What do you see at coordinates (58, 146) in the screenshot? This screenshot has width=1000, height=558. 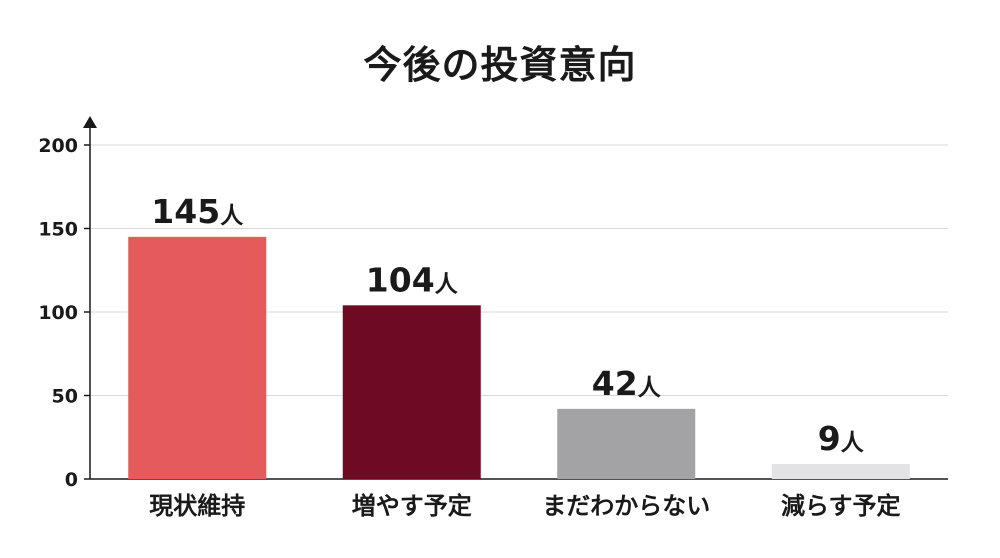 I see `y-tick-label: 200` at bounding box center [58, 146].